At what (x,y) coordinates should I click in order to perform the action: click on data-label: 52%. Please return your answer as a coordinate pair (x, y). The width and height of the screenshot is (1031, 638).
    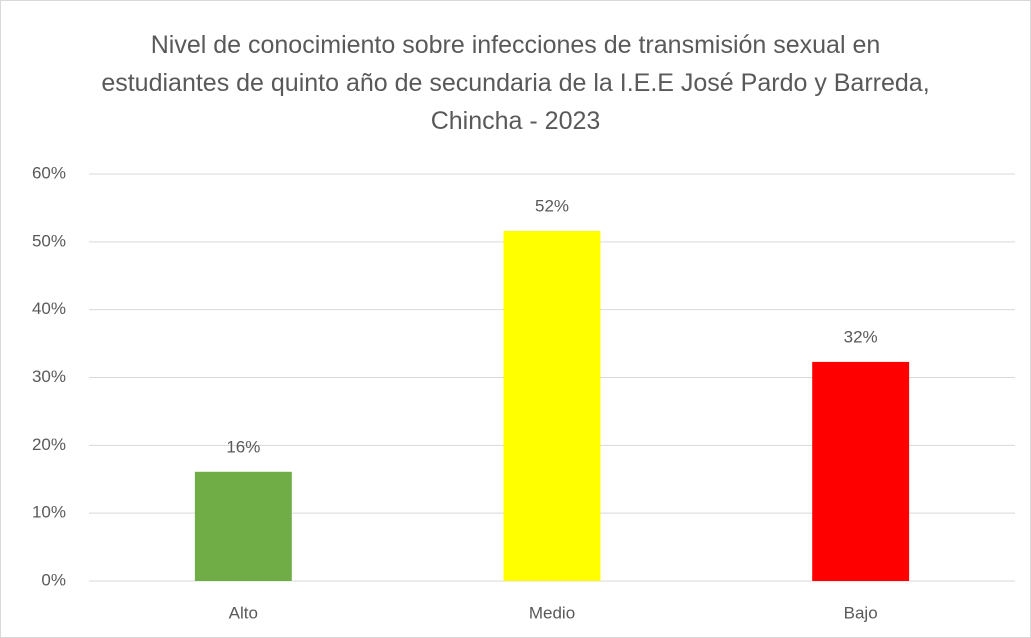
    Looking at the image, I should click on (552, 205).